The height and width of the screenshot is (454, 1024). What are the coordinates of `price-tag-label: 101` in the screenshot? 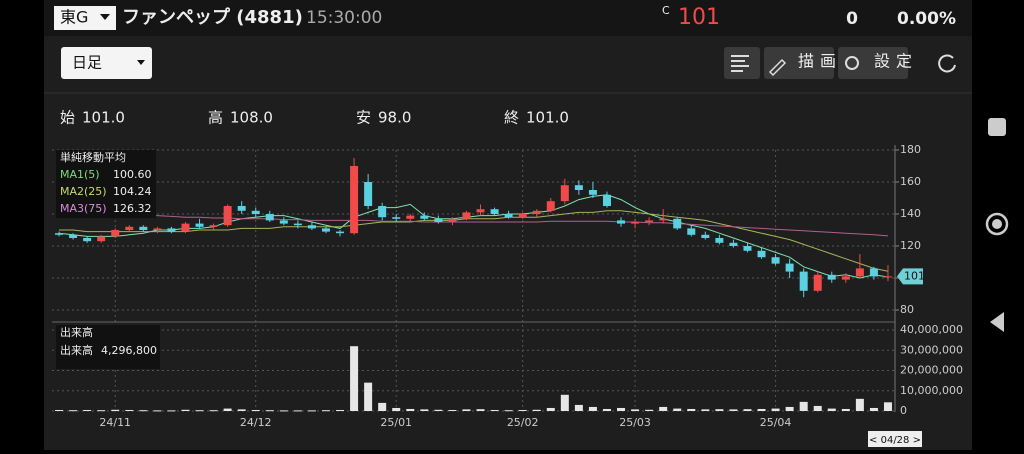 It's located at (914, 275).